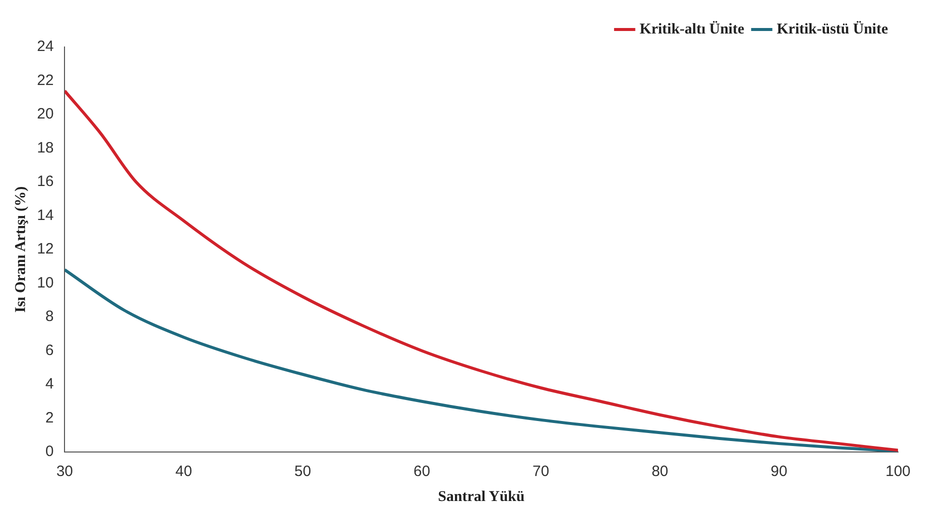  Describe the element at coordinates (45, 47) in the screenshot. I see `y-tick-label: 24` at that location.